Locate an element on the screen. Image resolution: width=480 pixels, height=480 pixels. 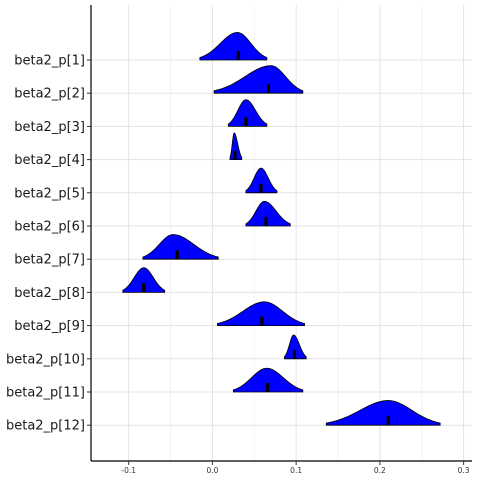
y-tick-label-7: beta2_p[7] is located at coordinates (49, 260).